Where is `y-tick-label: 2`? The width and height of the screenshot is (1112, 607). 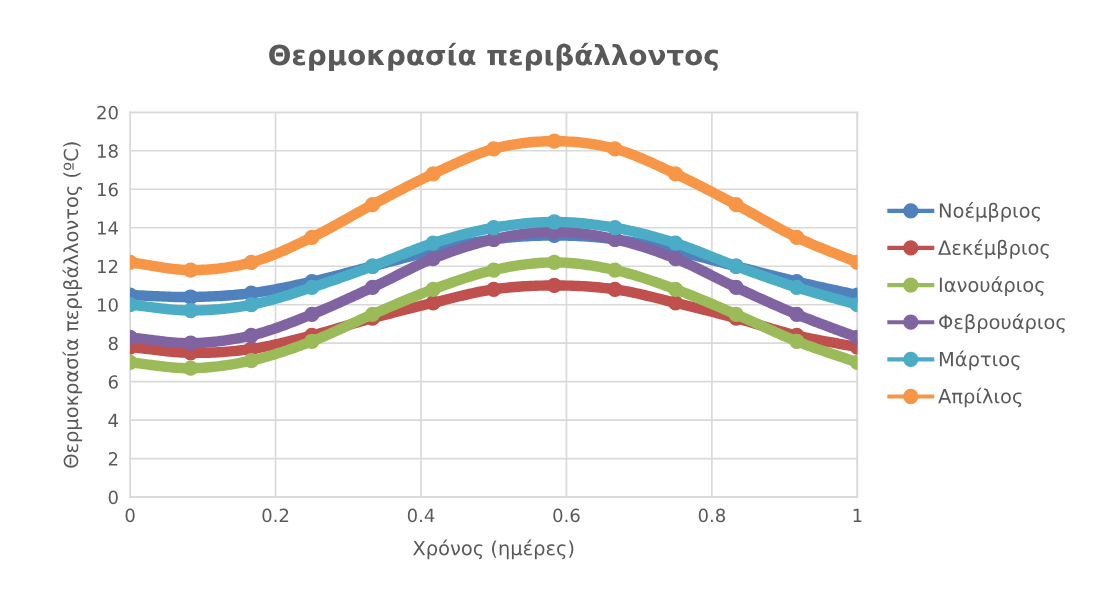
y-tick-label: 2 is located at coordinates (113, 459).